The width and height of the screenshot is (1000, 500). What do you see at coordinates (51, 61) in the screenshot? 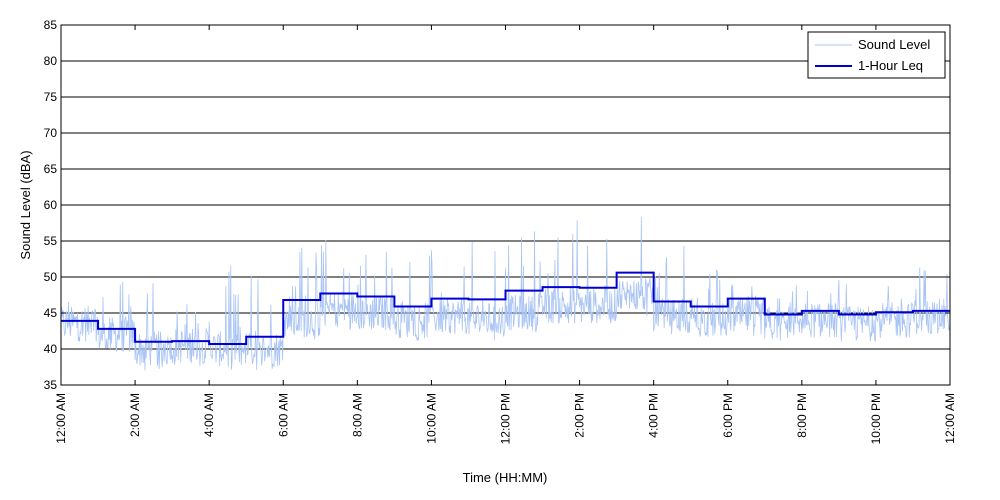
I see `y-tick-label: 80` at bounding box center [51, 61].